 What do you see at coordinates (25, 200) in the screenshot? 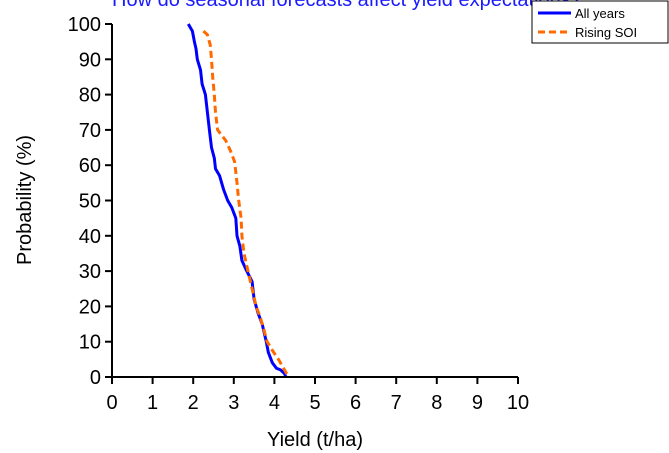
I see `y-axis-label: Probability (%)` at bounding box center [25, 200].